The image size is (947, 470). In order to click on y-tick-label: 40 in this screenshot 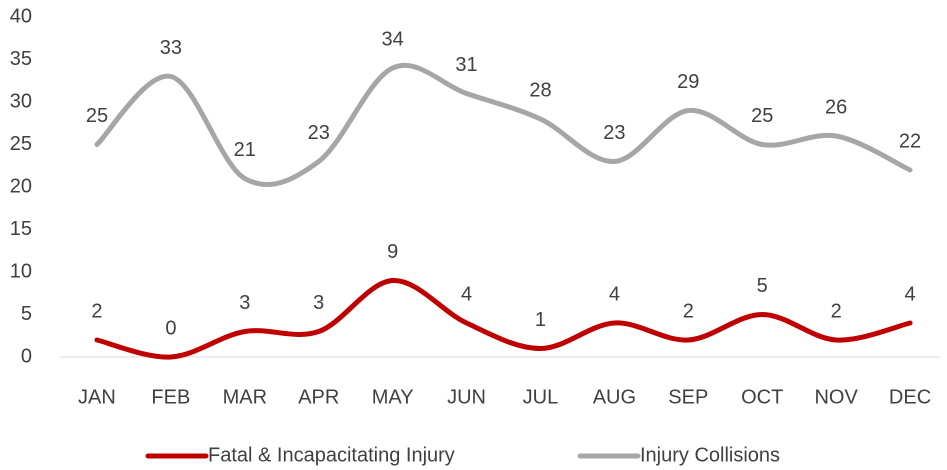, I will do `click(21, 16)`.